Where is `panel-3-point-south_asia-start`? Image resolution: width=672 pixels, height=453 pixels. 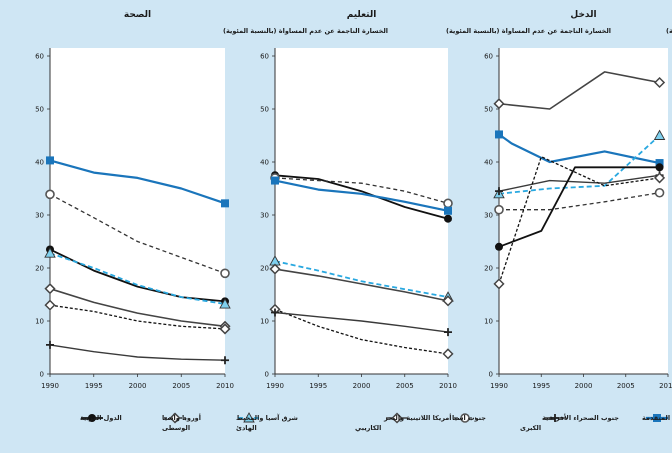
panel-3-point-south_asia-start is located at coordinates (499, 209).